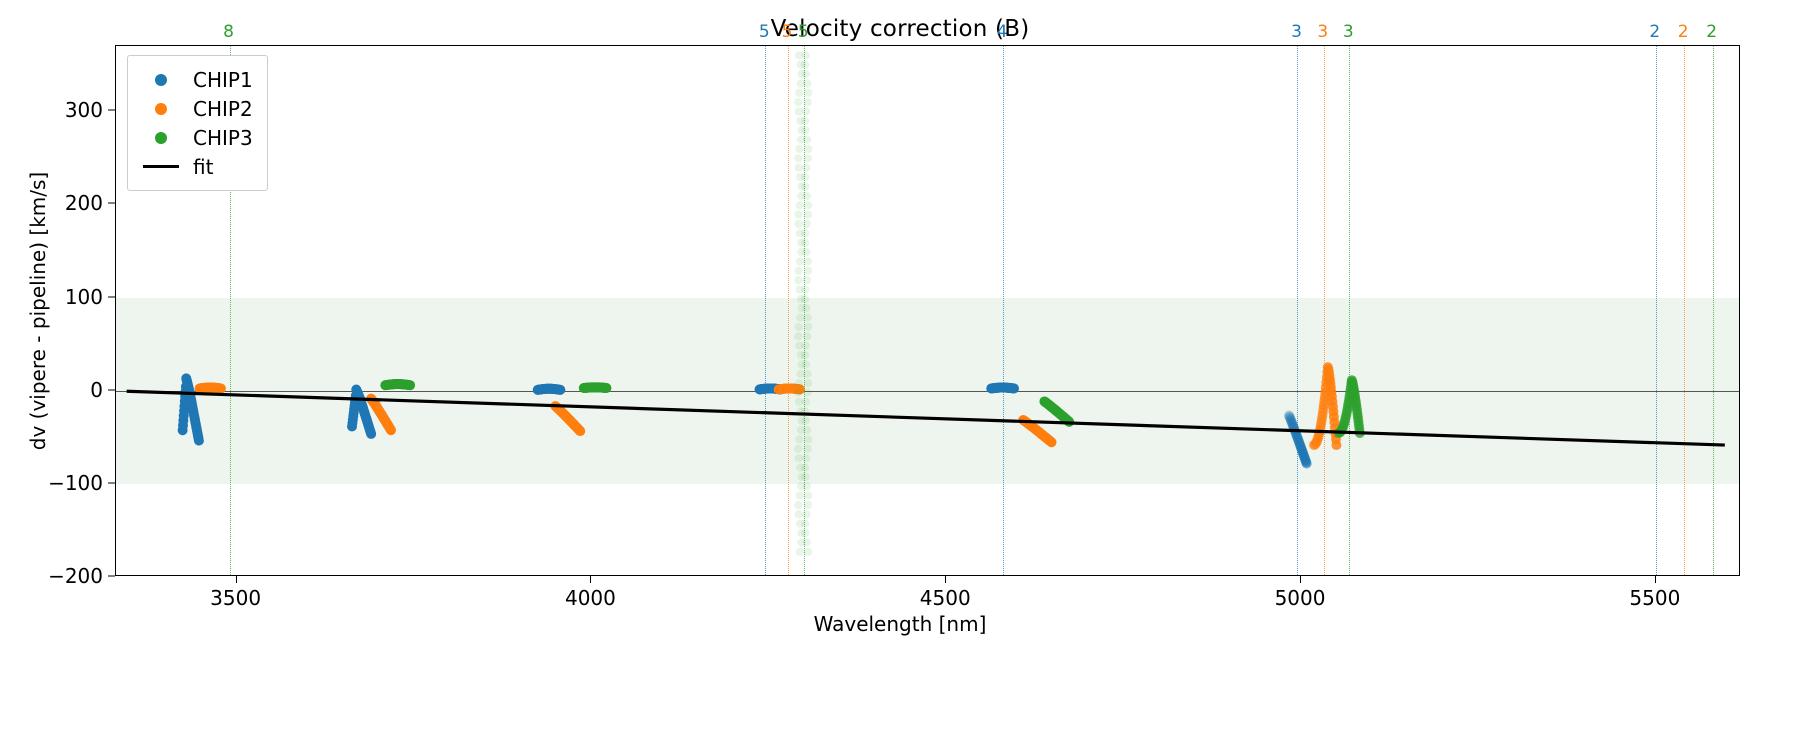  I want to click on legend-label: CHIP2, so click(223, 108).